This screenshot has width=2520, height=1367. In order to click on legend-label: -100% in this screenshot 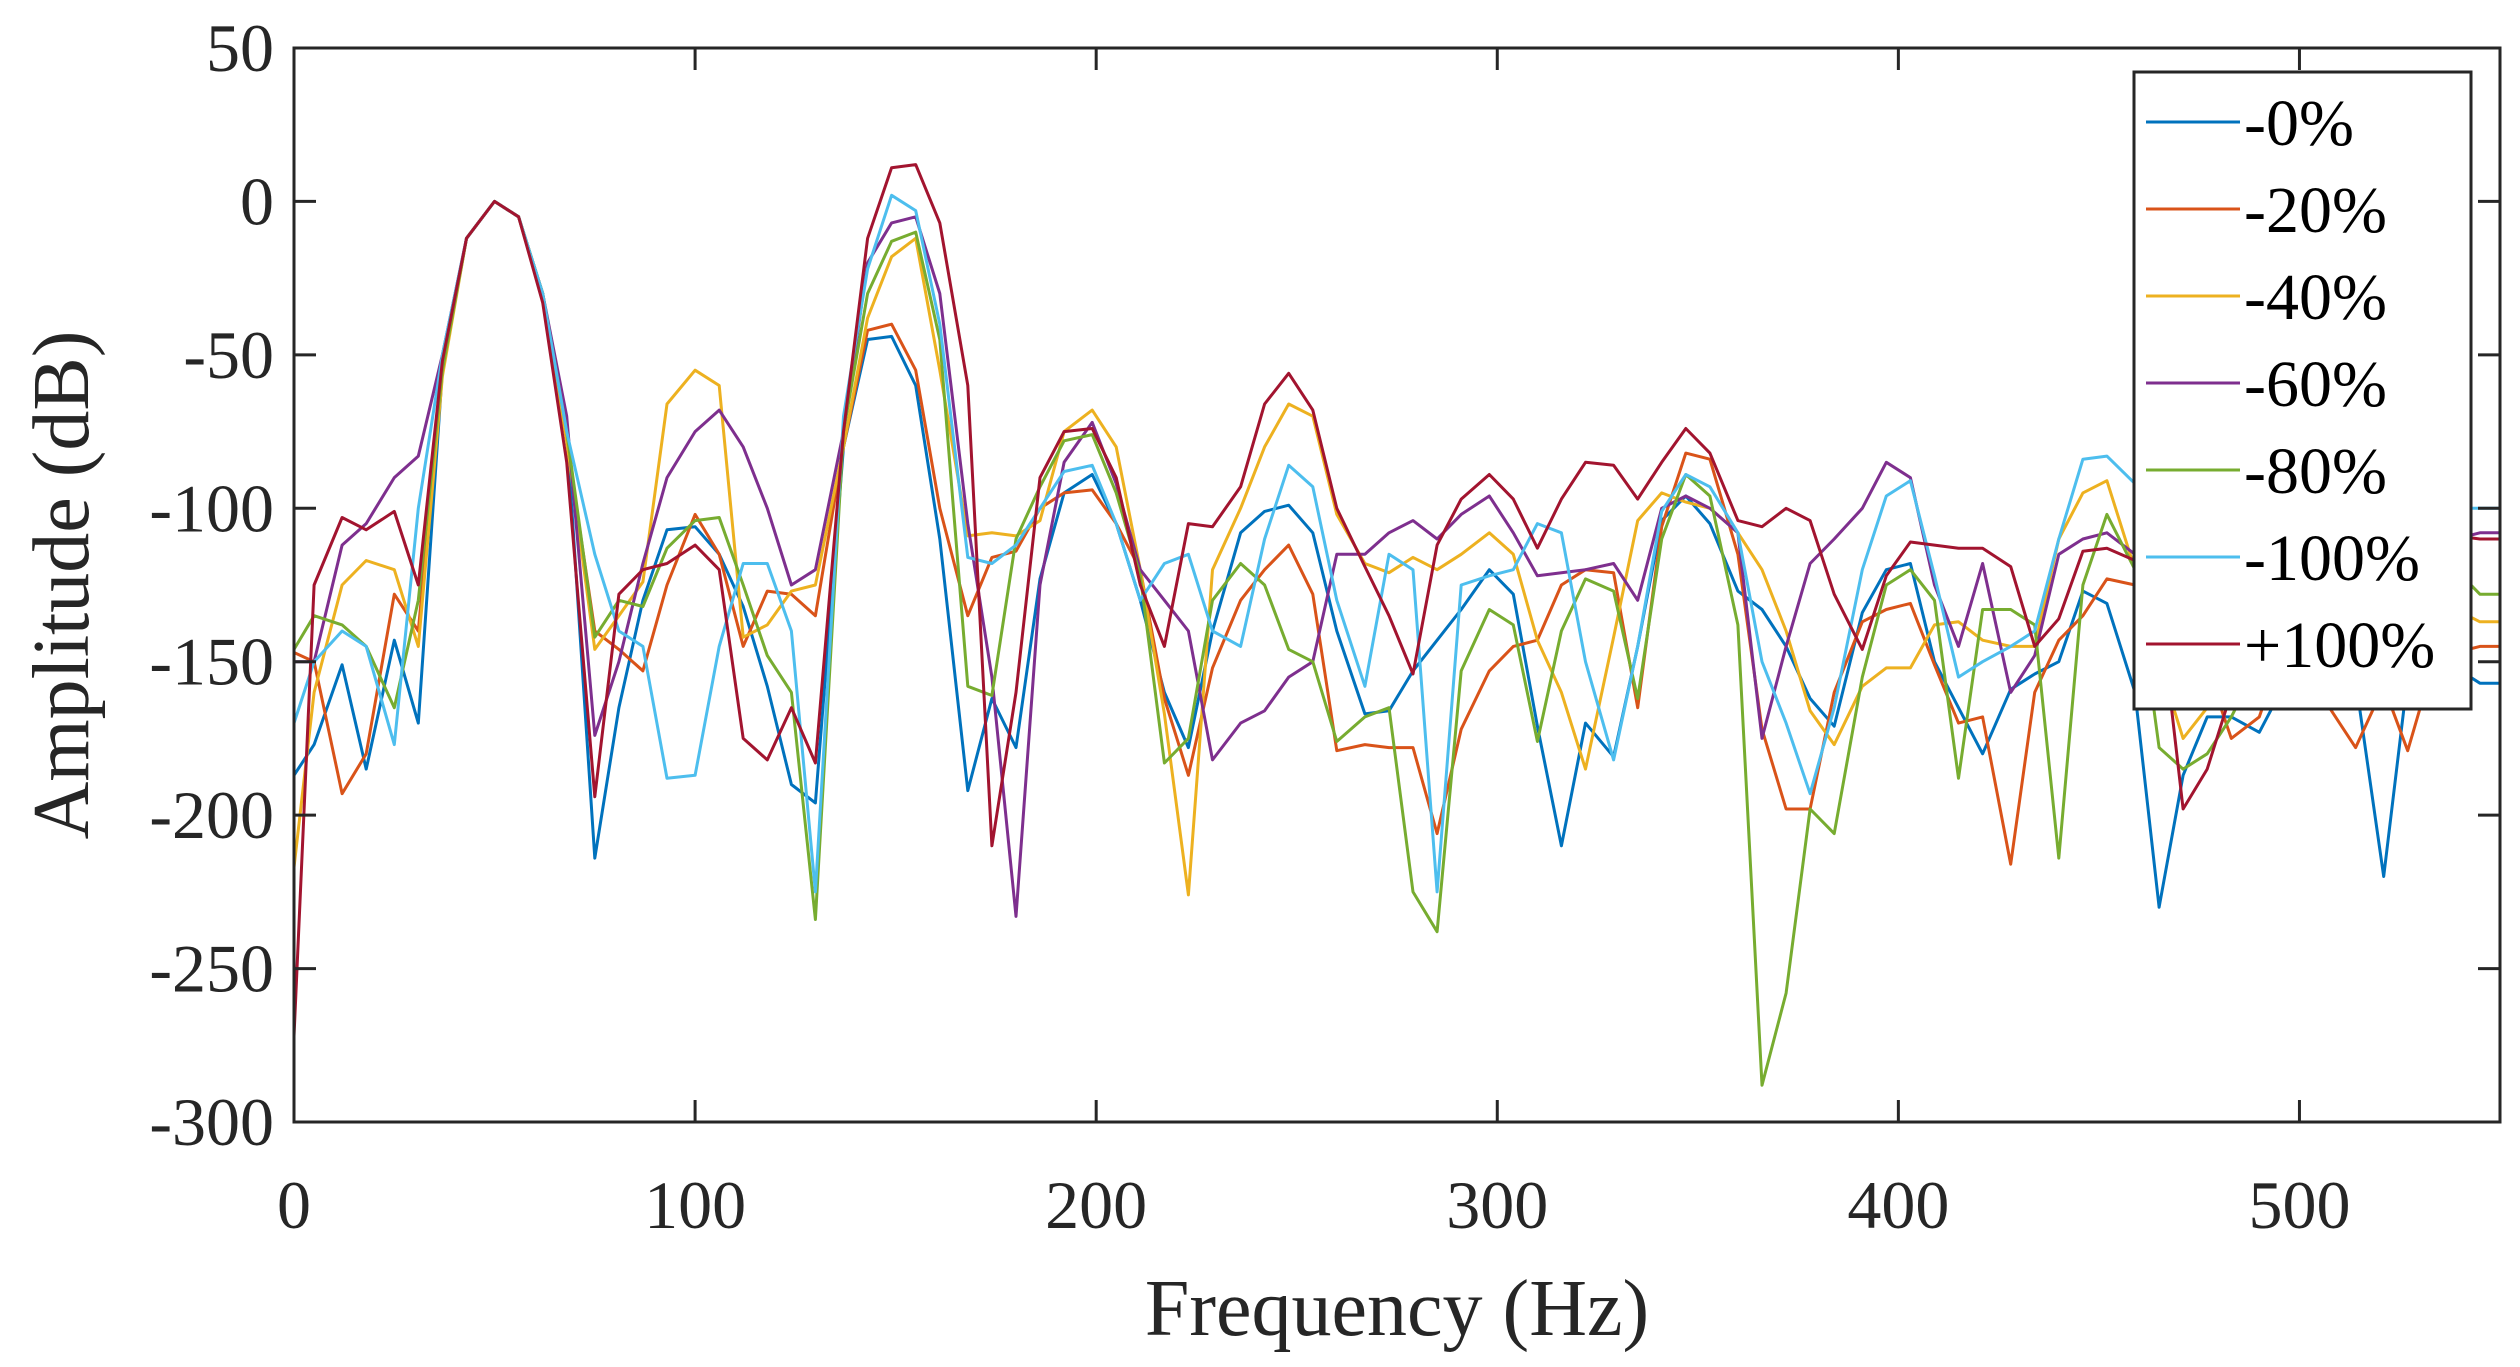, I will do `click(2332, 558)`.